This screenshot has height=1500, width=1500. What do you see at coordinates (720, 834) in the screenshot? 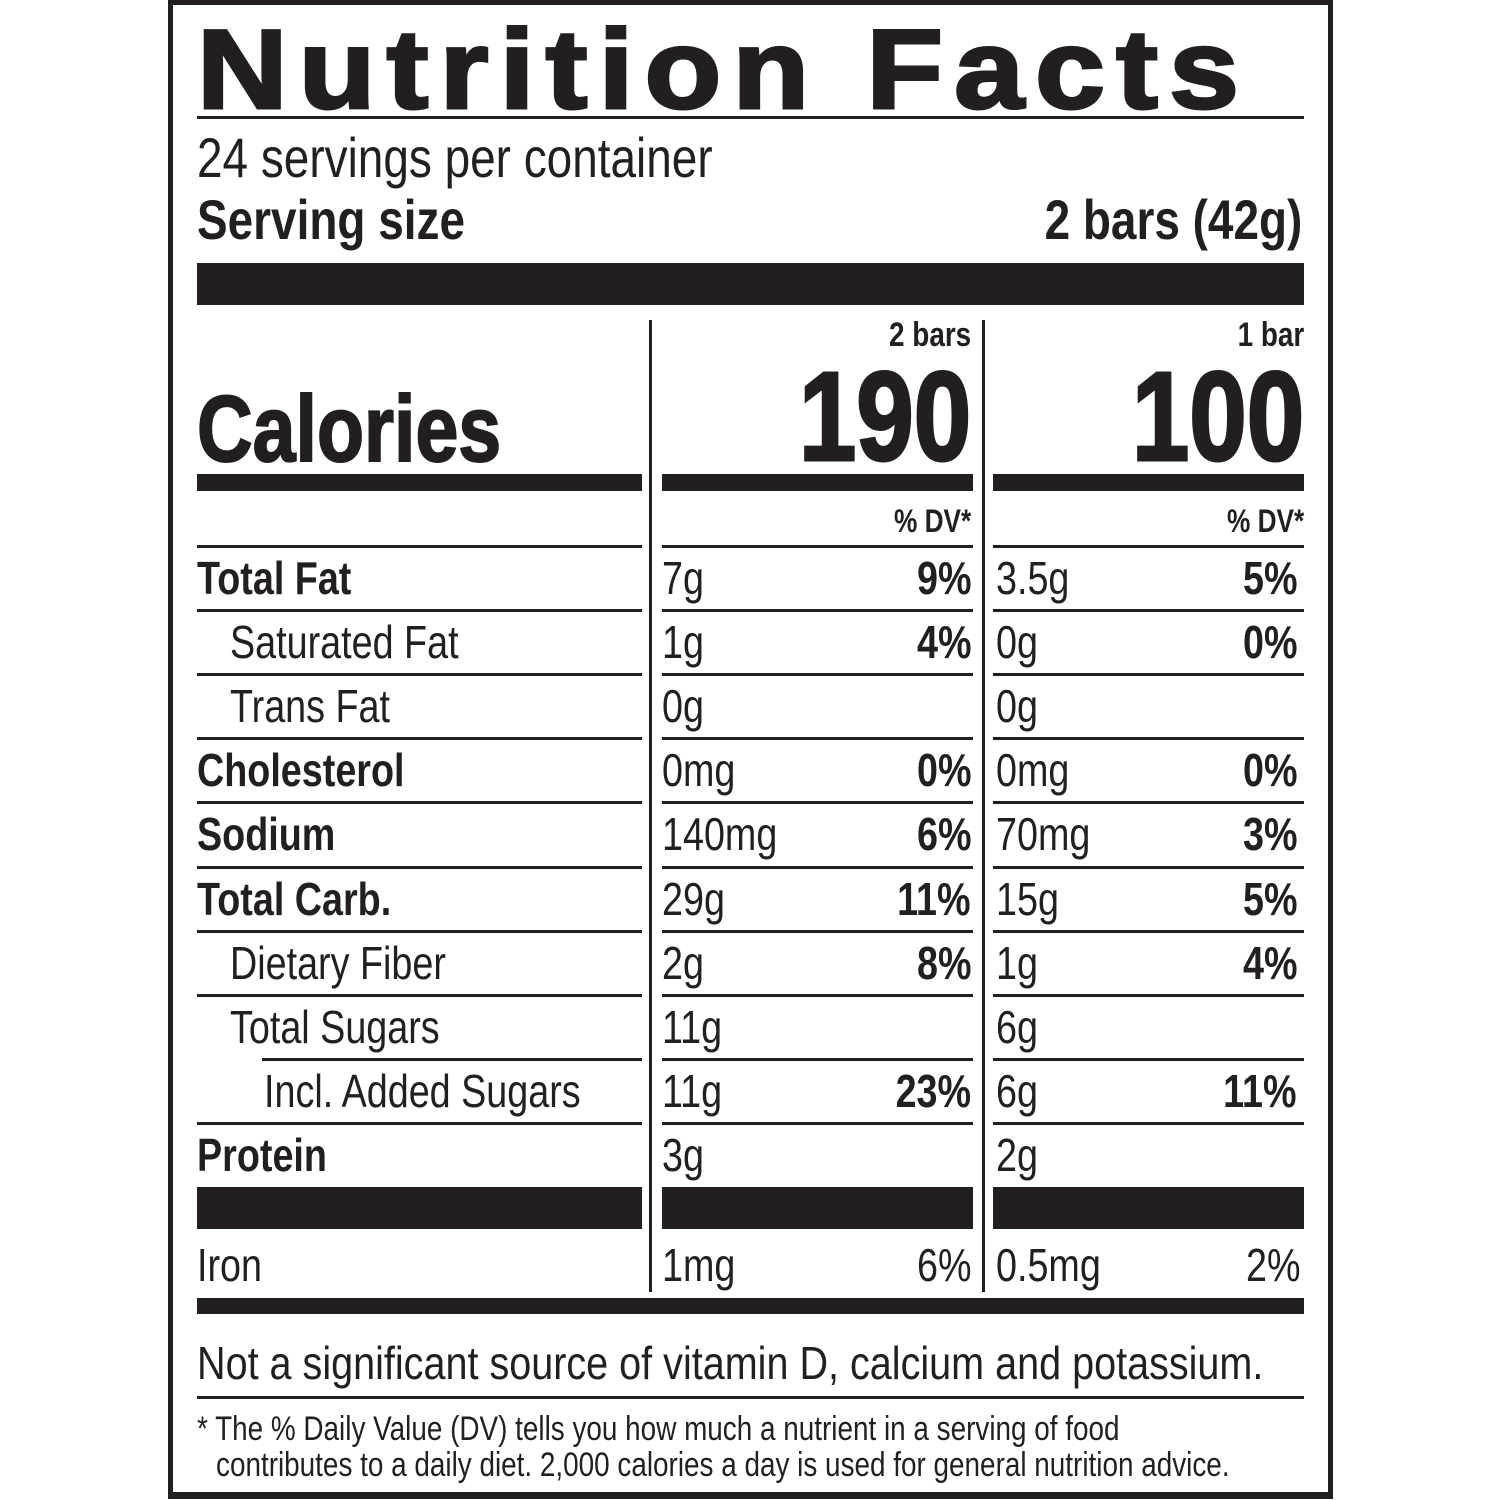
I see `nutrient-amount-text: 140mg` at bounding box center [720, 834].